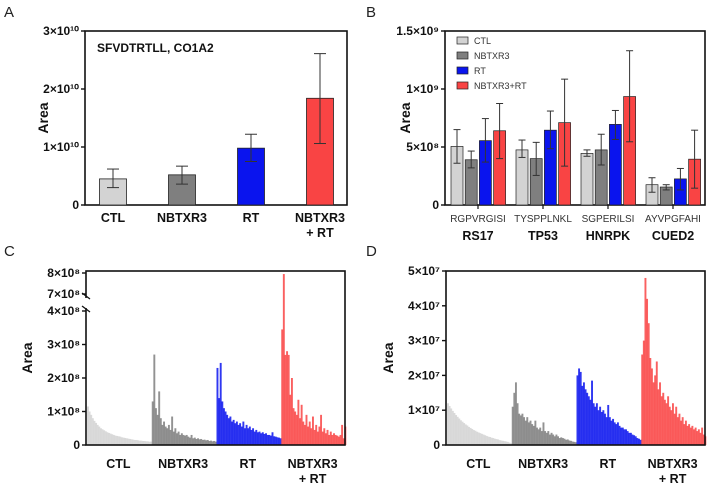 This screenshot has height=485, width=708. Describe the element at coordinates (417, 31) in the screenshot. I see `panel-b-ytick-label: 1.5×10⁹` at that location.